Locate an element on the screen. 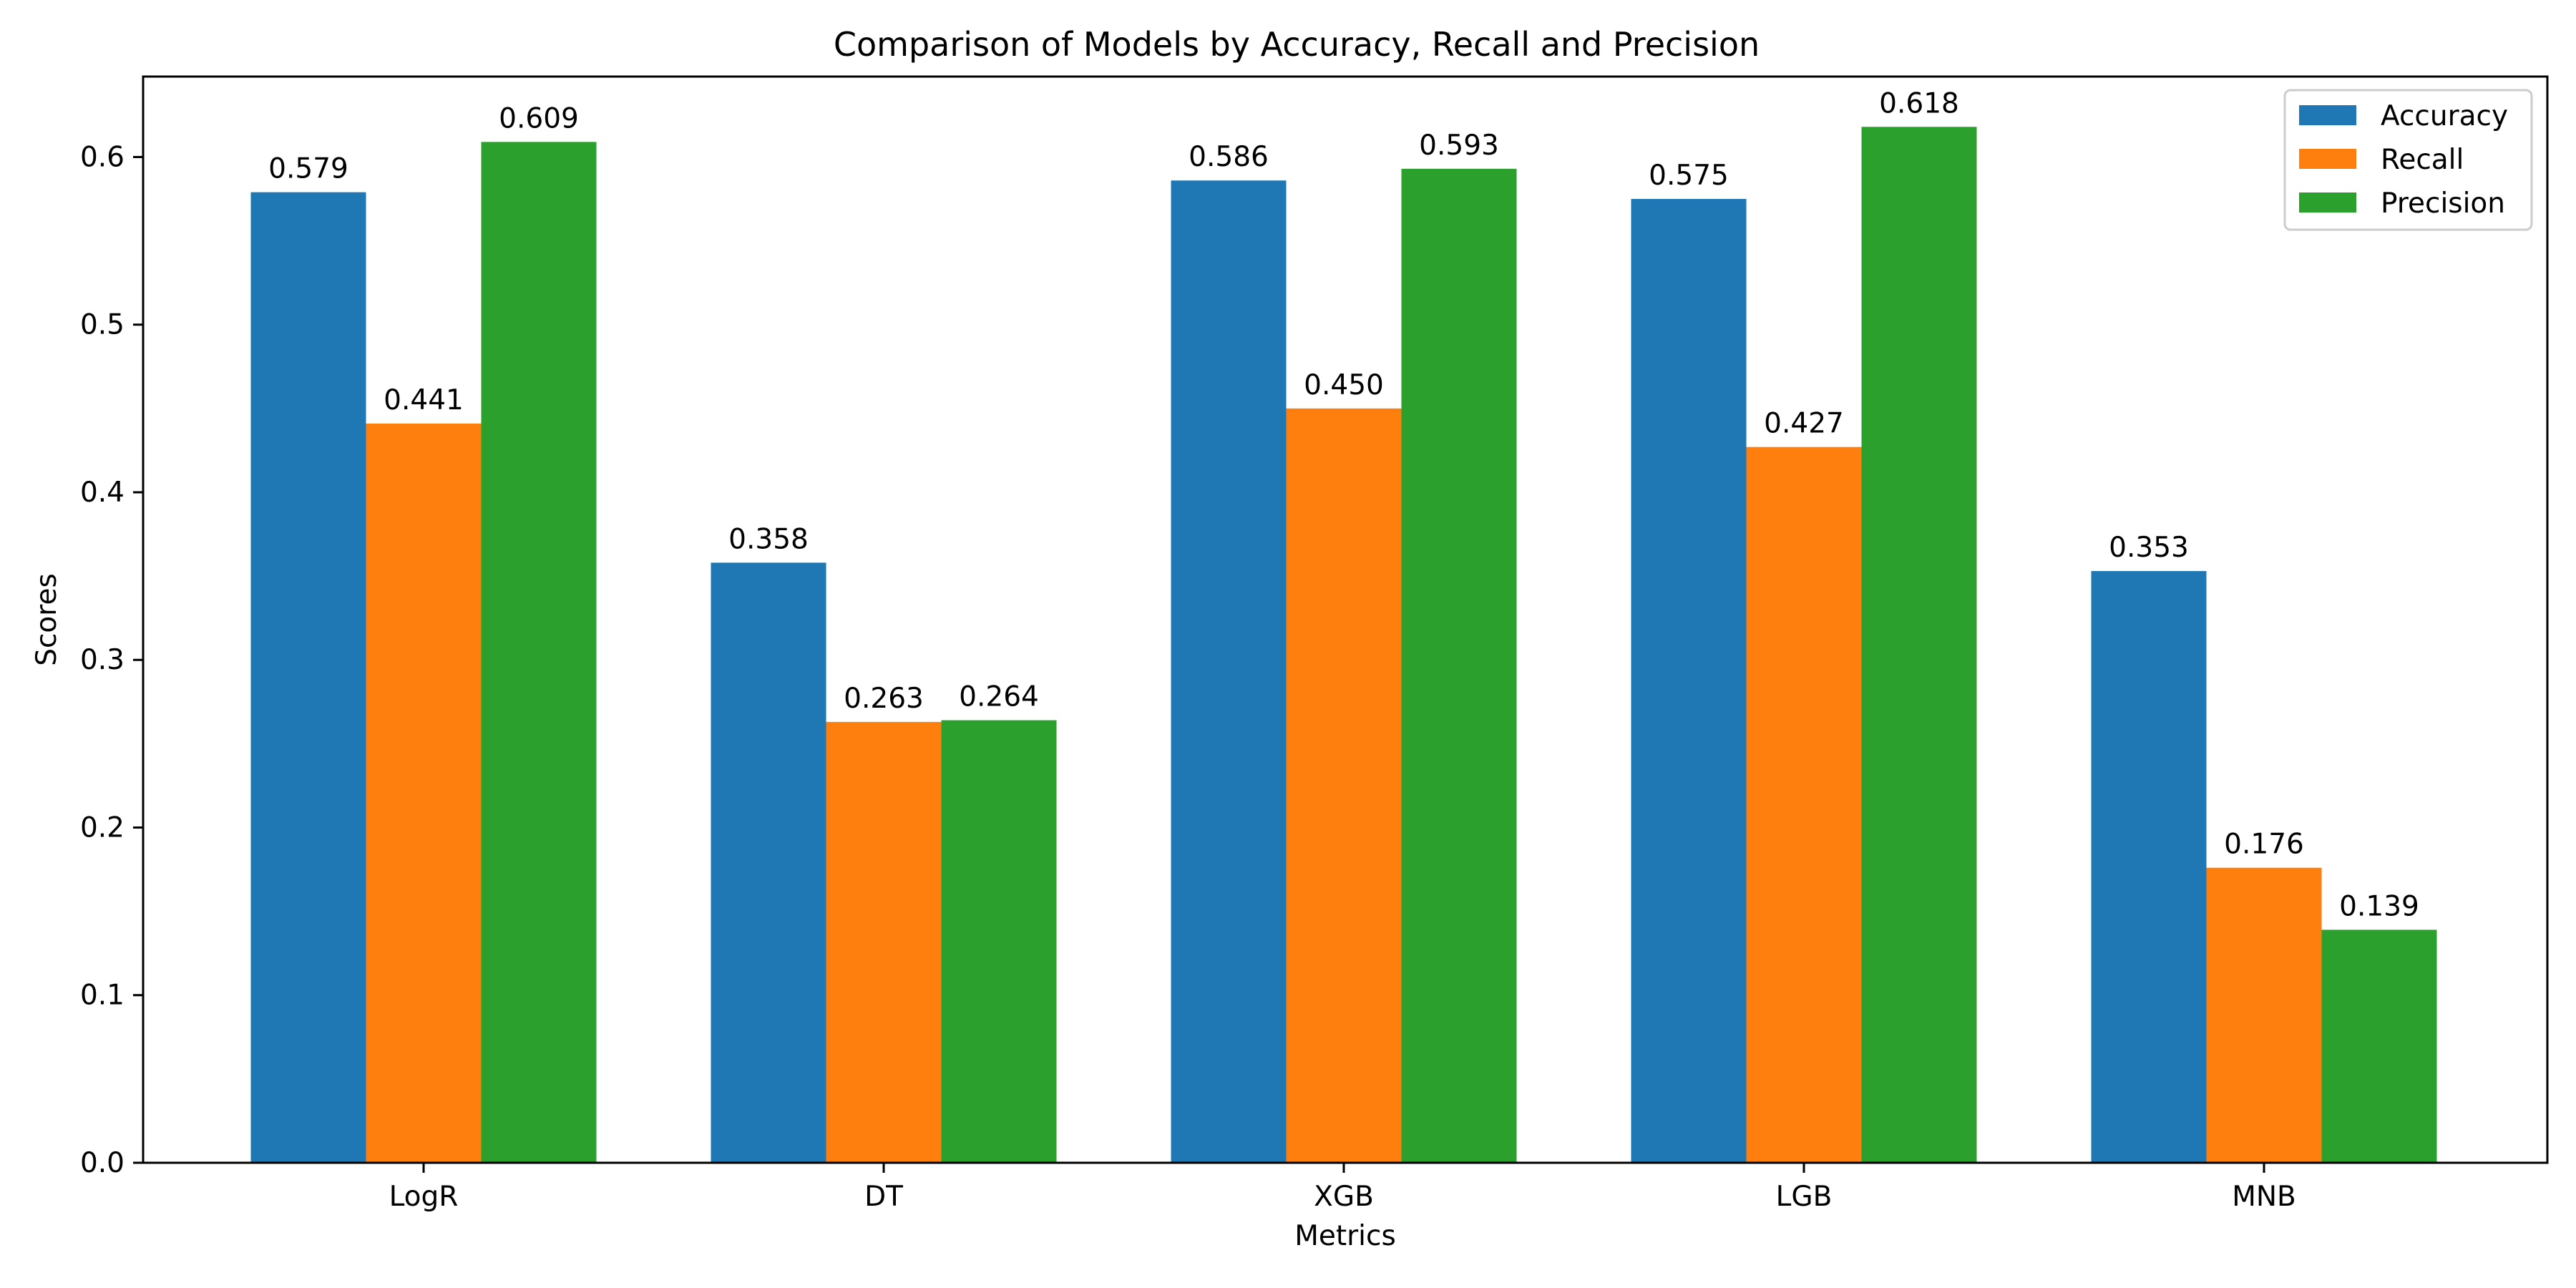  y-tick-label: 0.5 is located at coordinates (102, 325).